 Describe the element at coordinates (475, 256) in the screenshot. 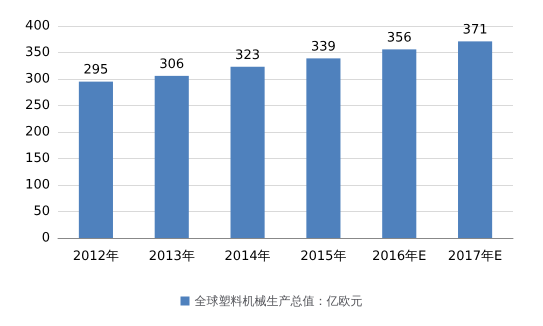

I see `x-tick-label: 2017年E` at that location.